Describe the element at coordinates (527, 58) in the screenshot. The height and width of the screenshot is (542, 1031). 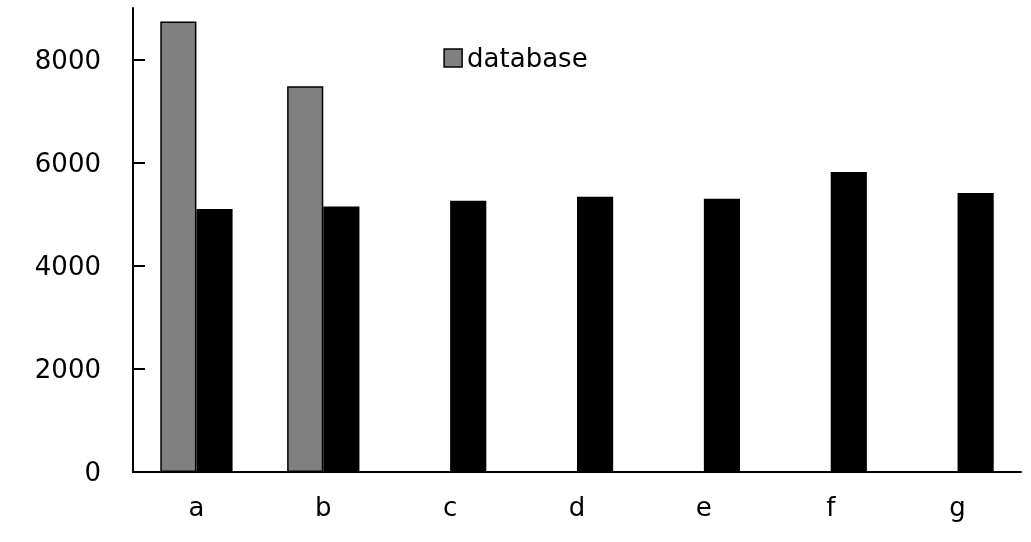
I see `legend-label: database` at that location.